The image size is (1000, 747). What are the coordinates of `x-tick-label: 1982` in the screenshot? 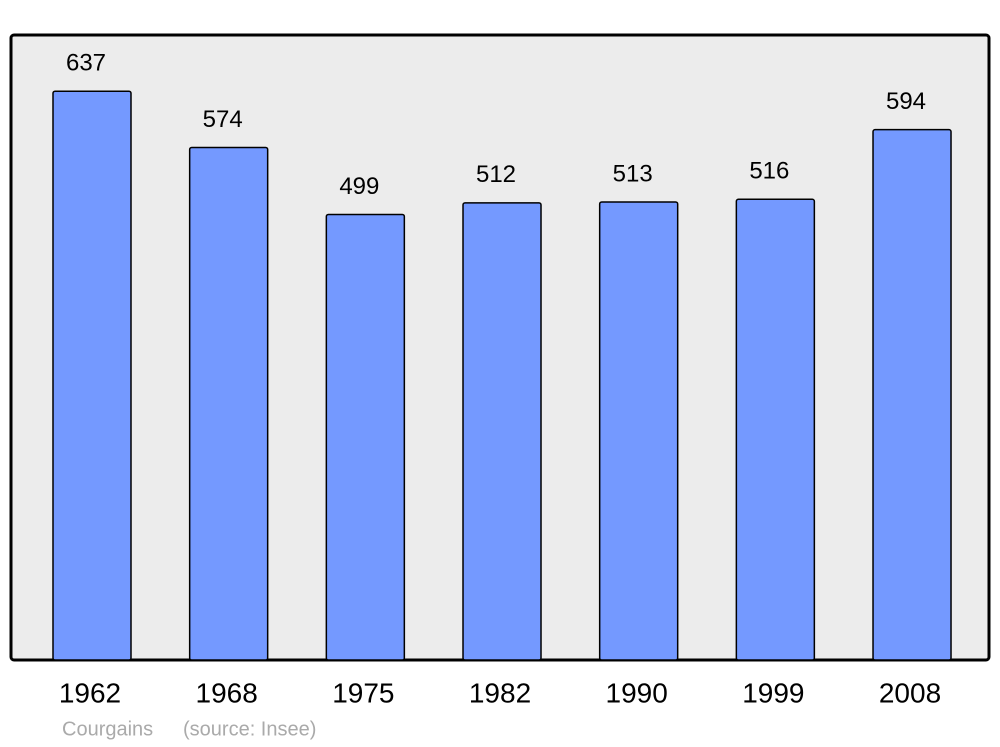 It's located at (500, 692).